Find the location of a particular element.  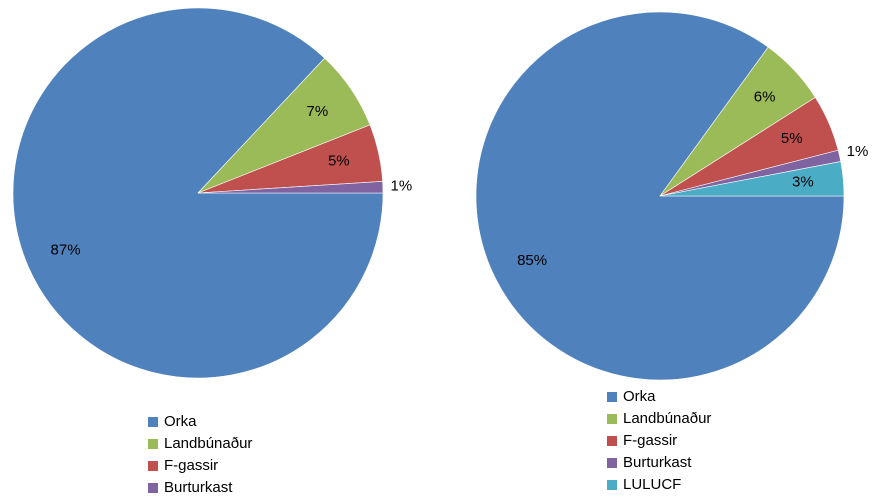

data-label: 6% is located at coordinates (765, 97).